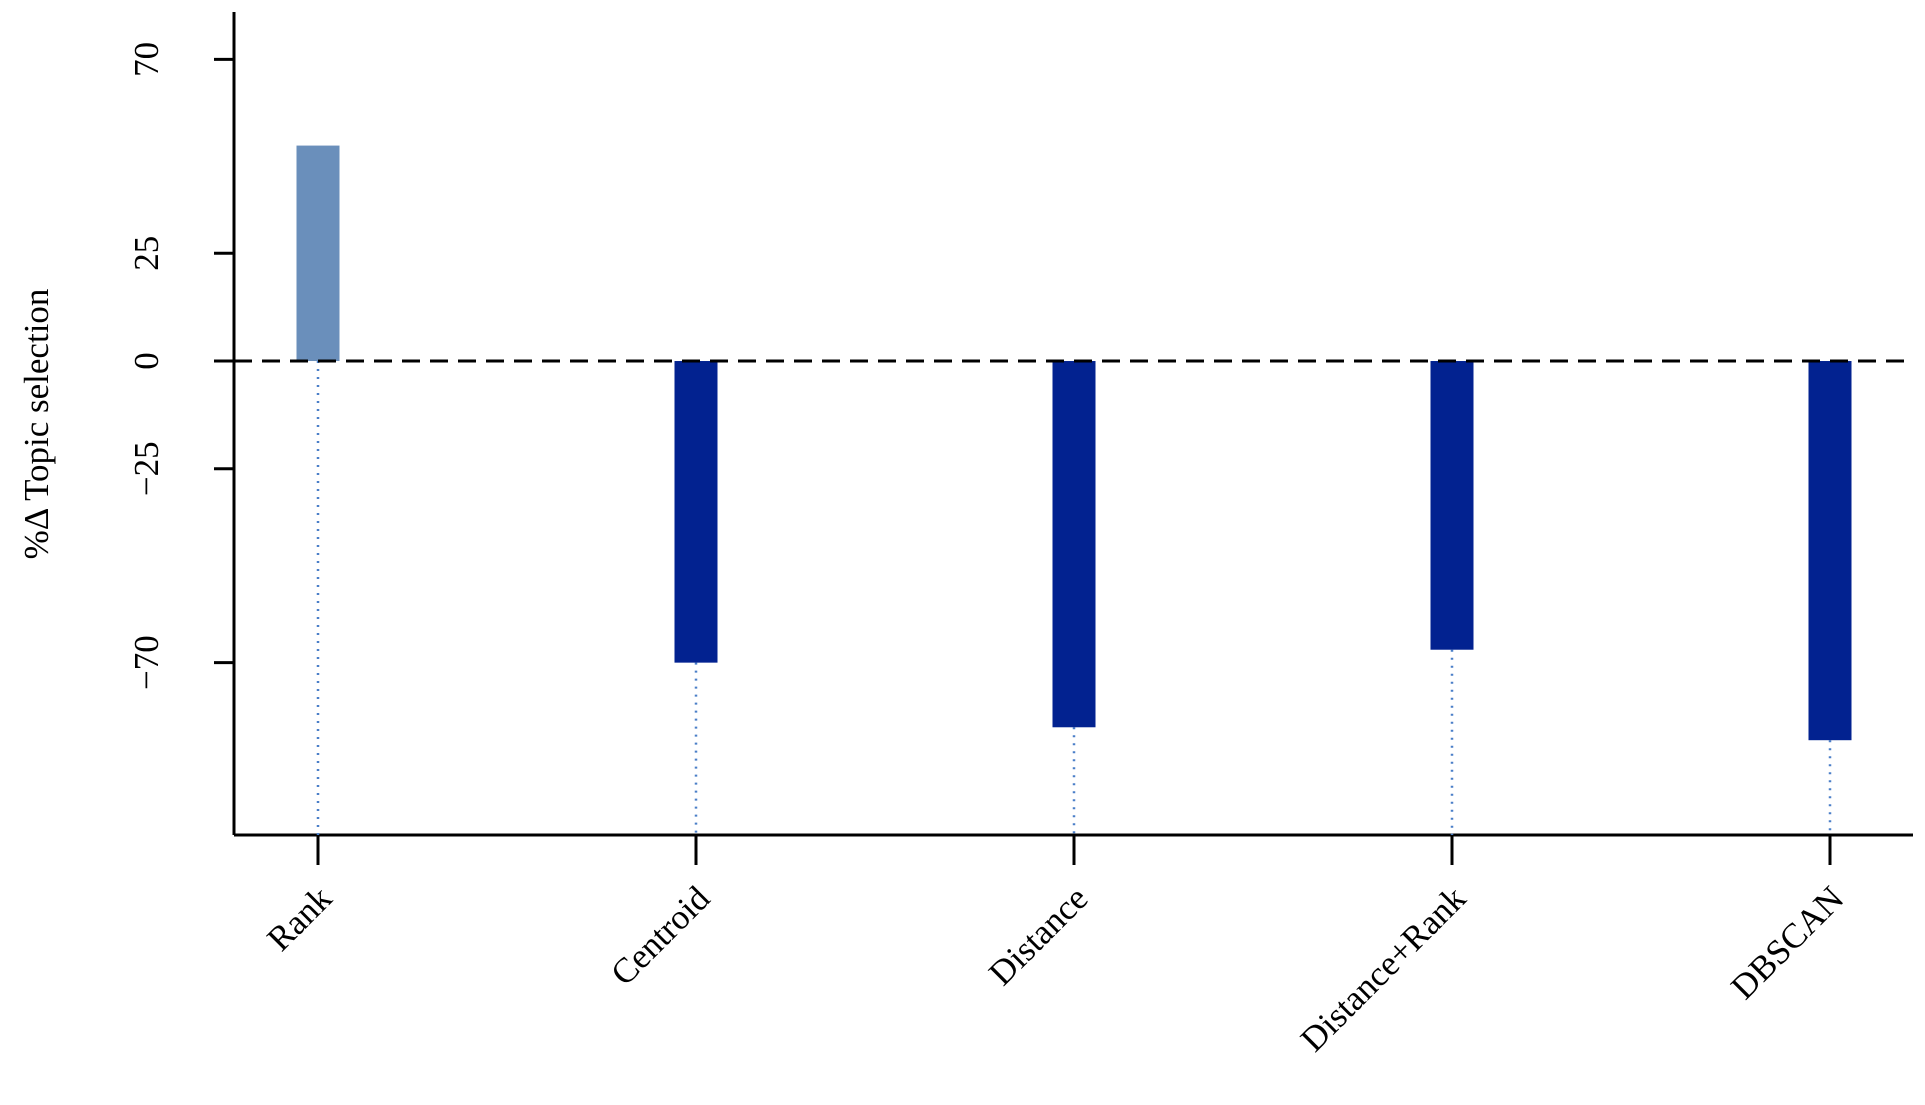 This screenshot has height=1105, width=1925. I want to click on y-tick-label: 0, so click(146, 361).